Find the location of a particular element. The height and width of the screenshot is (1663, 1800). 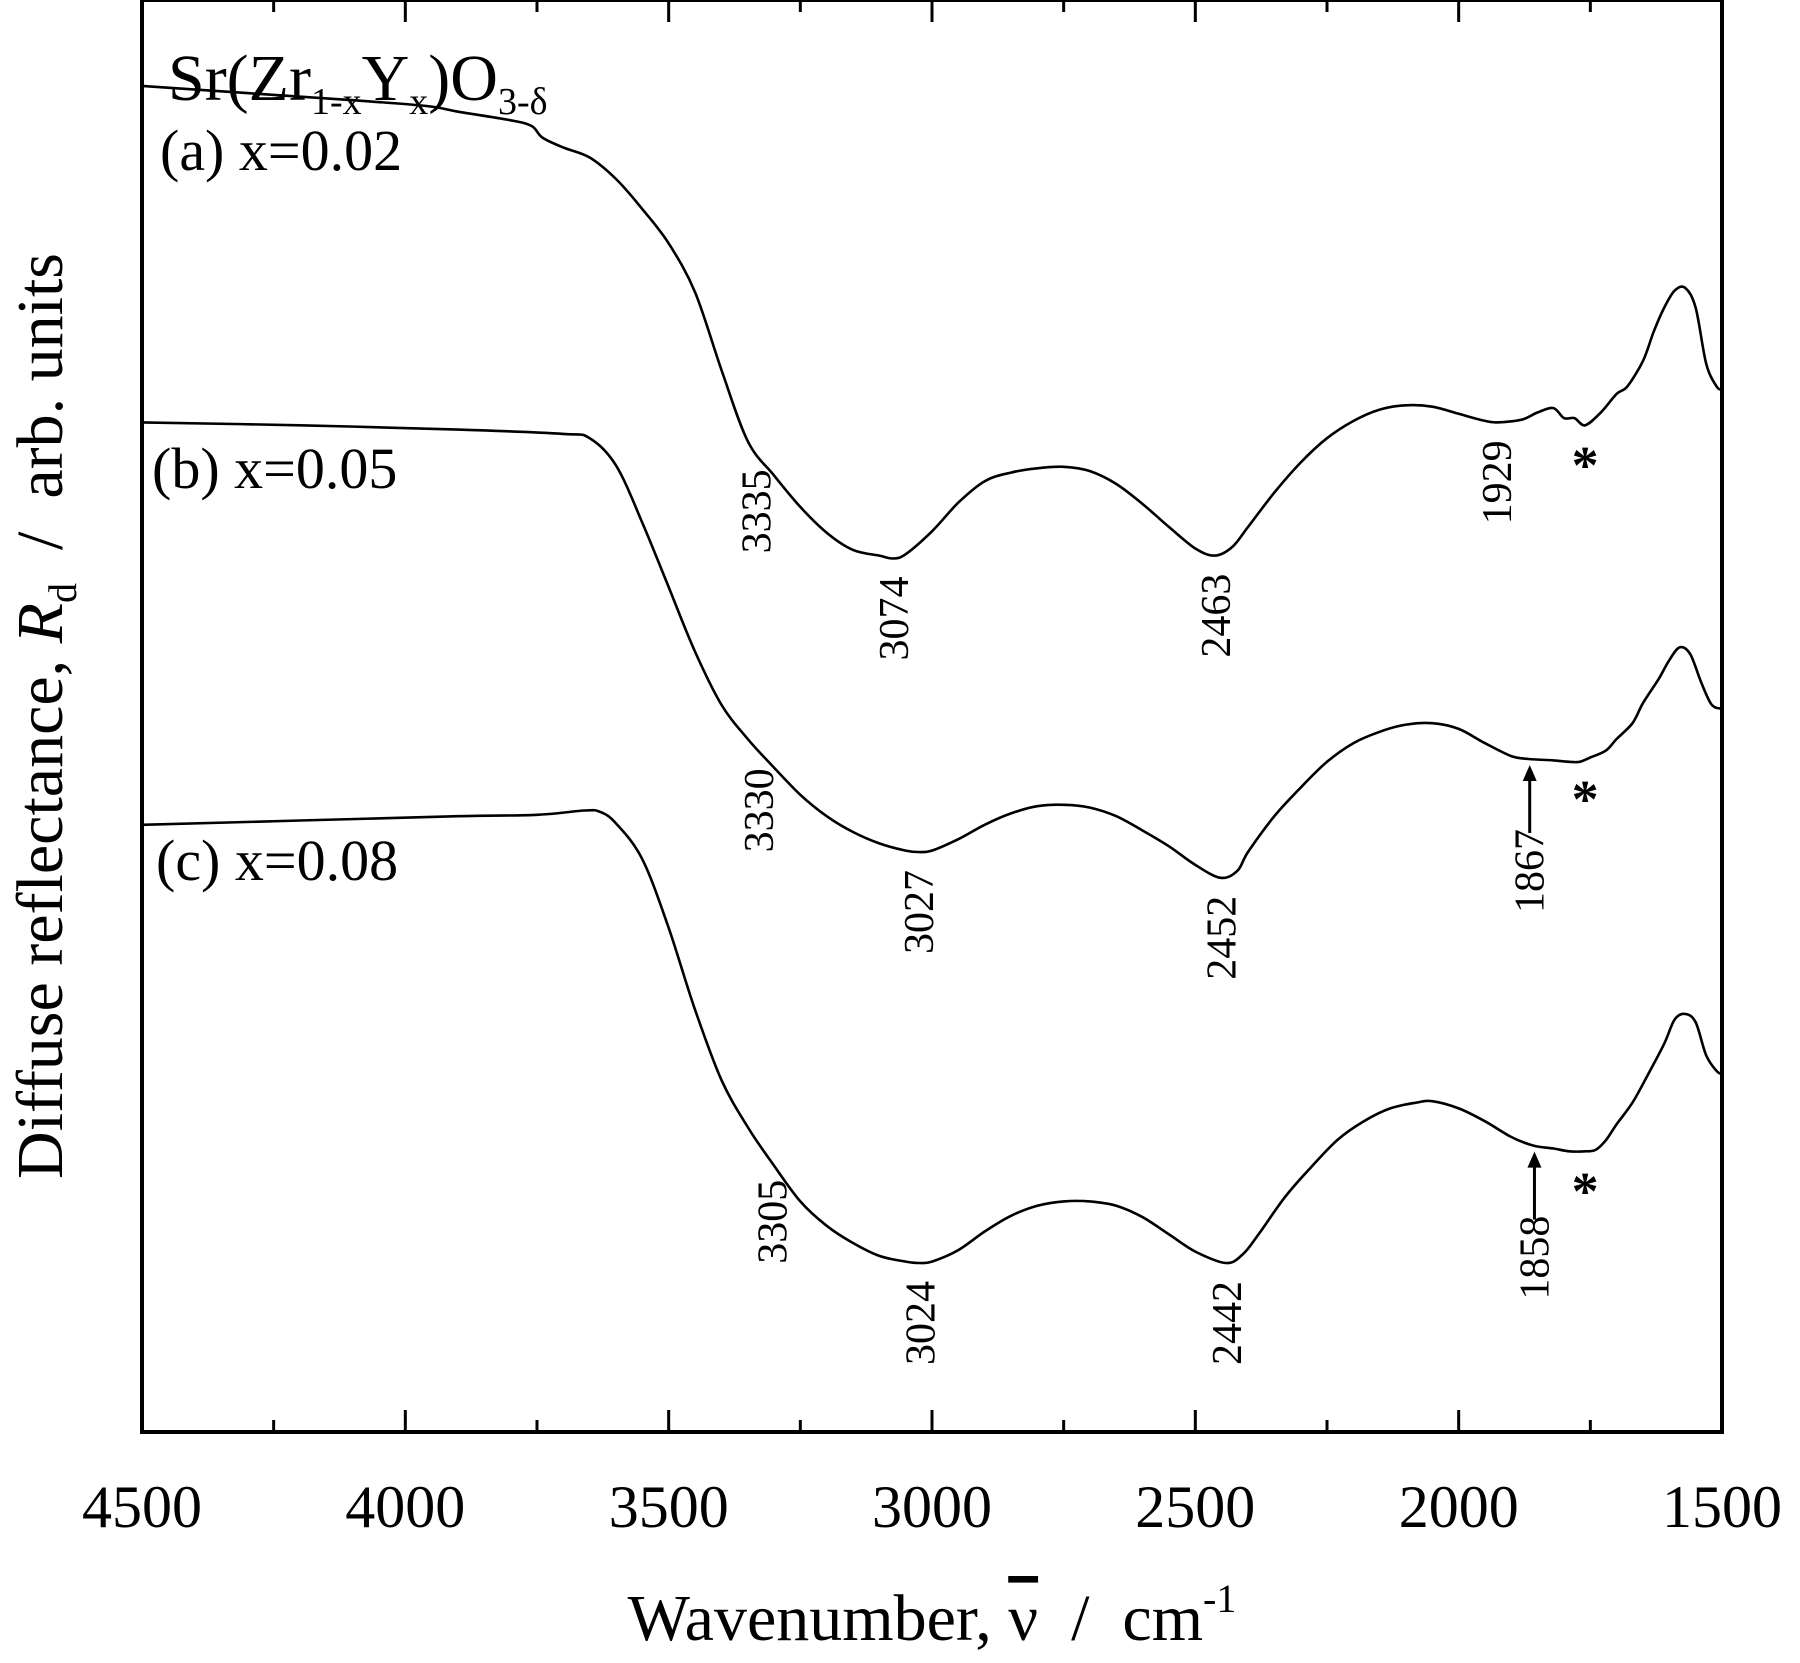

x-tick-label-1: 4000 is located at coordinates (405, 1507).